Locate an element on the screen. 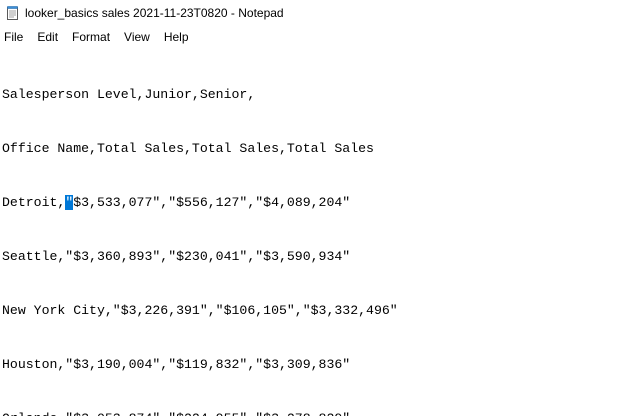  text-selection: " is located at coordinates (69, 202).